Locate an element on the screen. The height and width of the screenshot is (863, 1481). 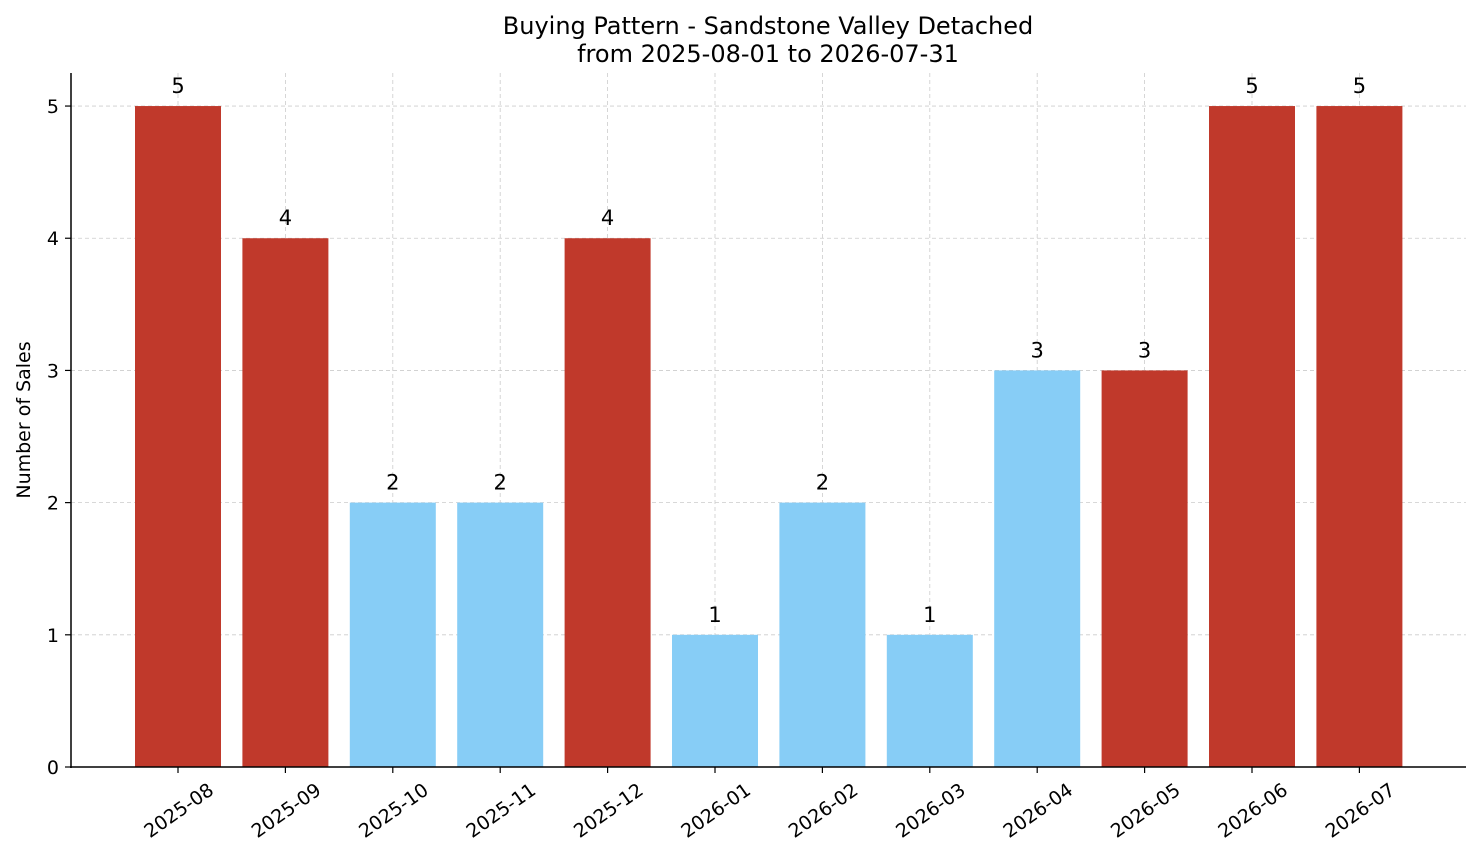
y-tick-label: 4 is located at coordinates (53, 239).